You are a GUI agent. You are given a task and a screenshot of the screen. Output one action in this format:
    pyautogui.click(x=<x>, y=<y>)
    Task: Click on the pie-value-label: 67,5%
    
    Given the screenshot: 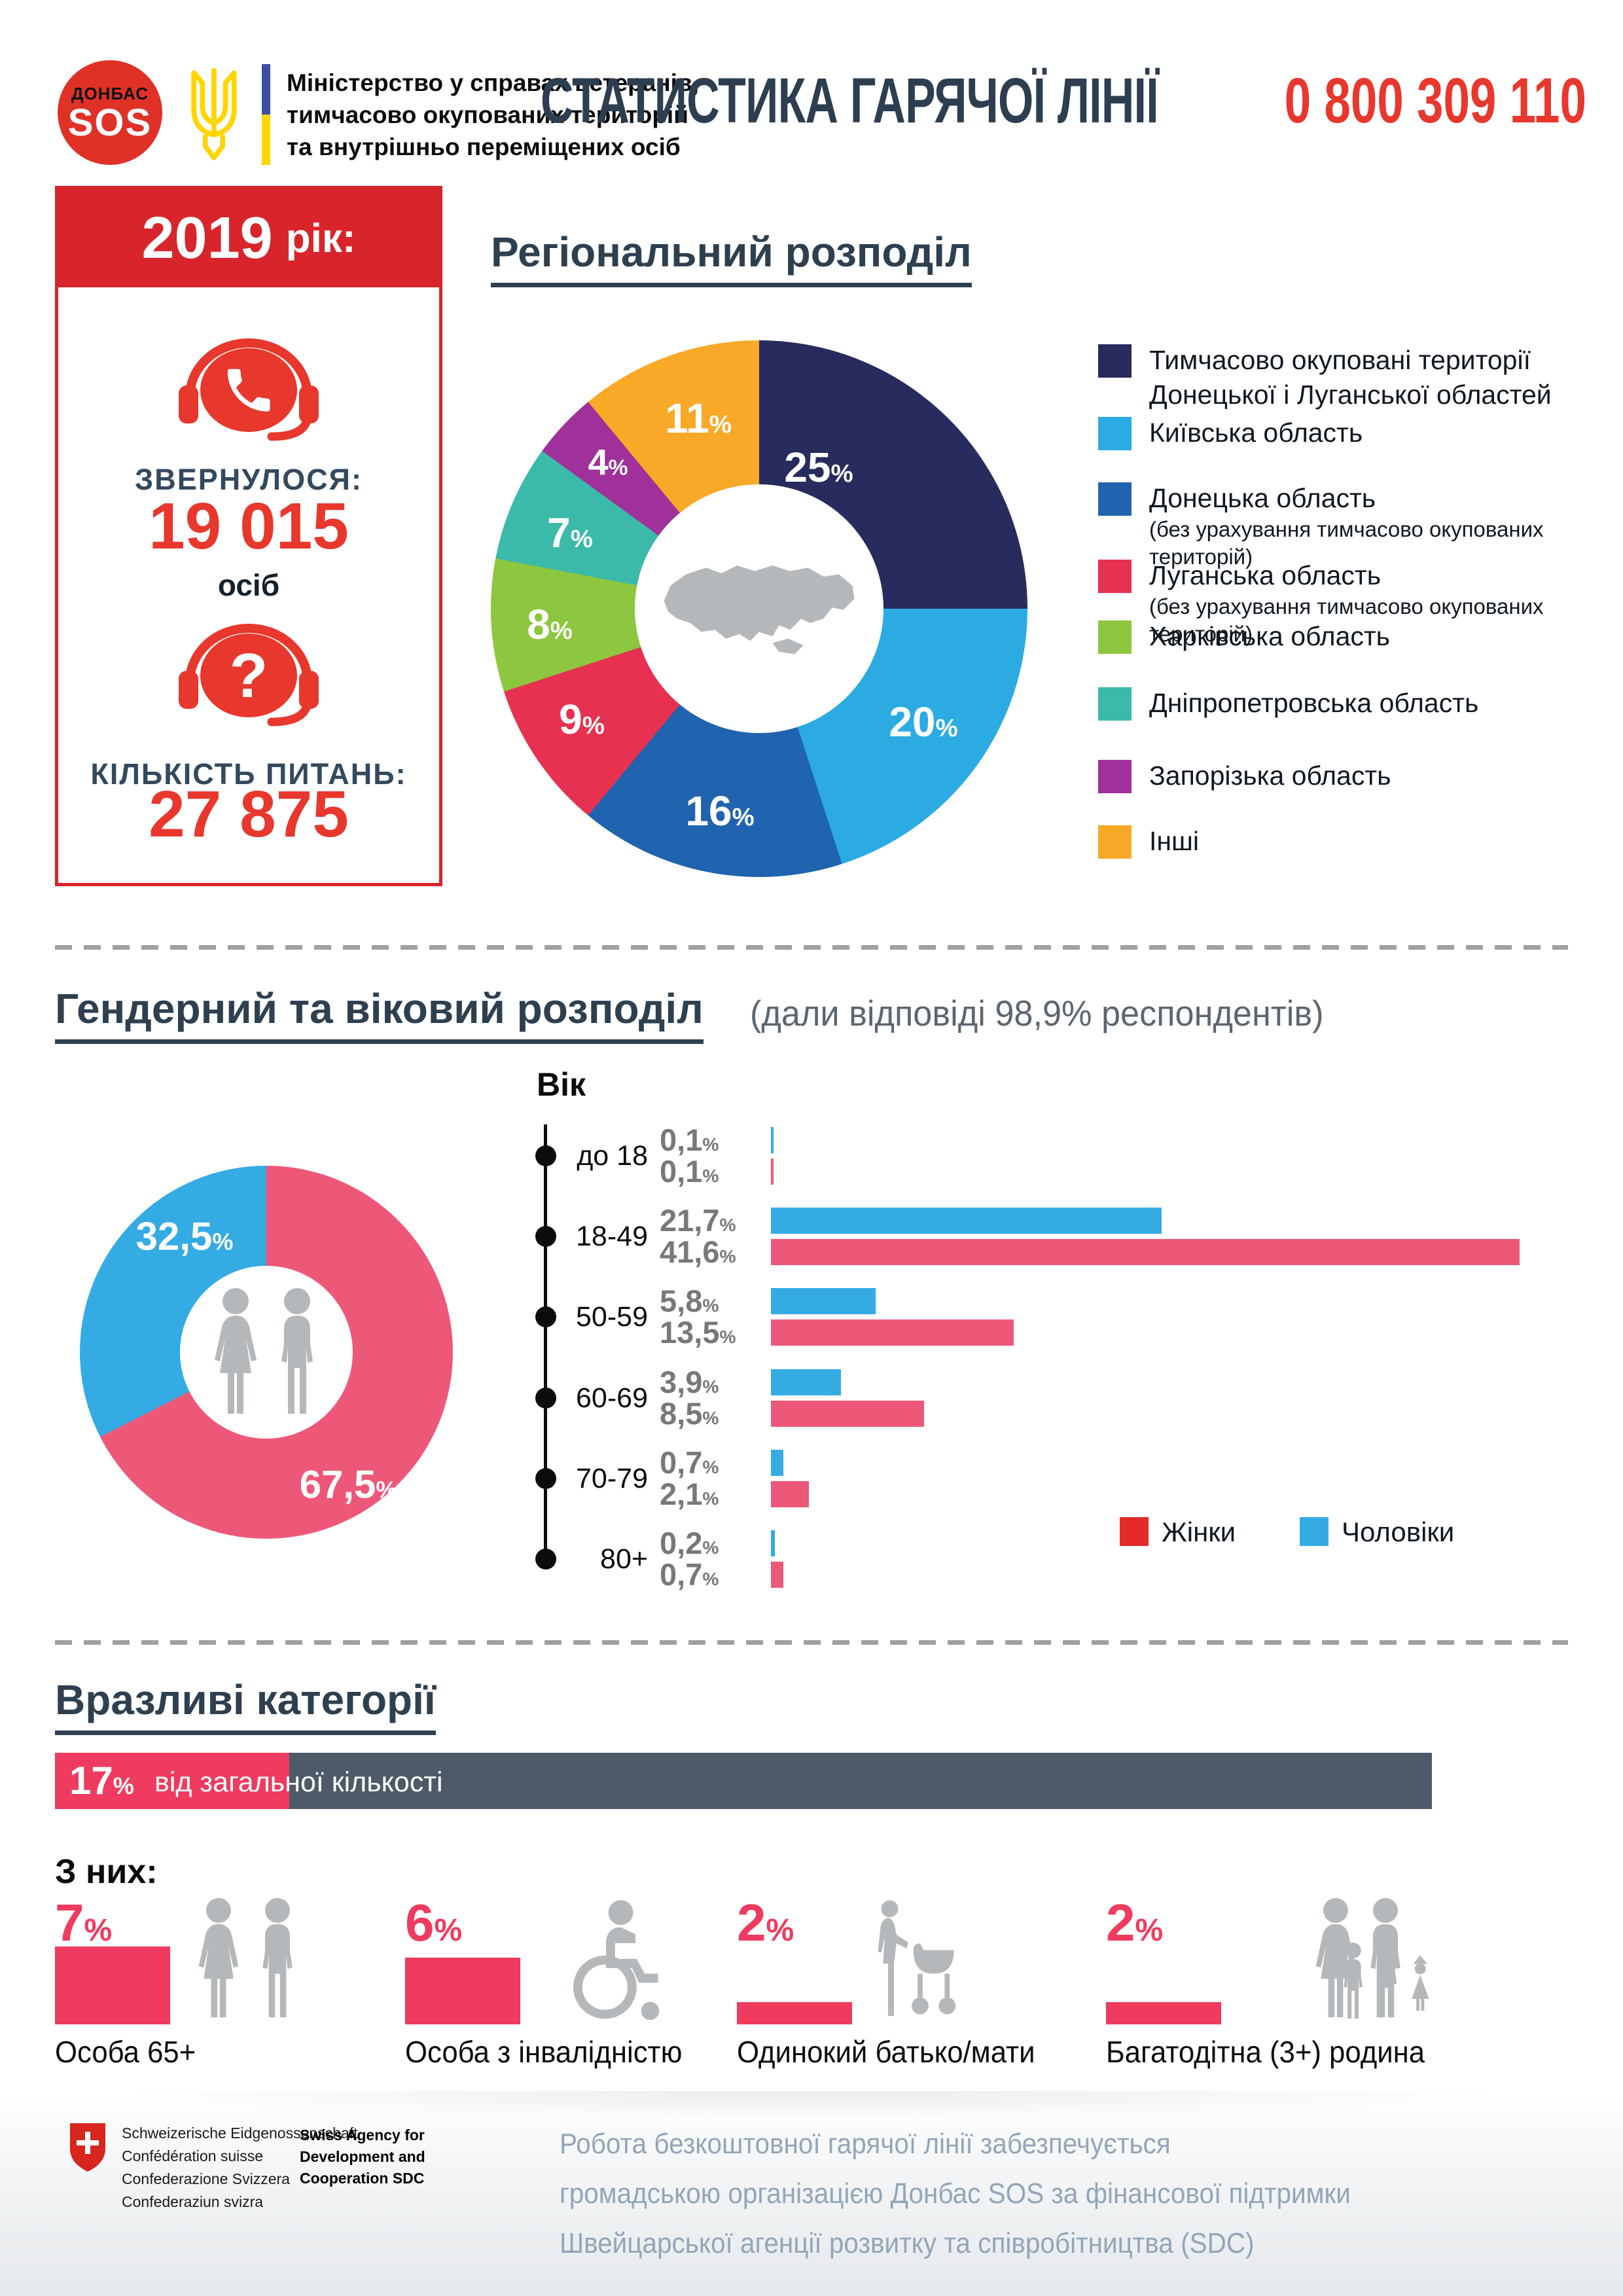 What is the action you would take?
    pyautogui.click(x=348, y=1484)
    